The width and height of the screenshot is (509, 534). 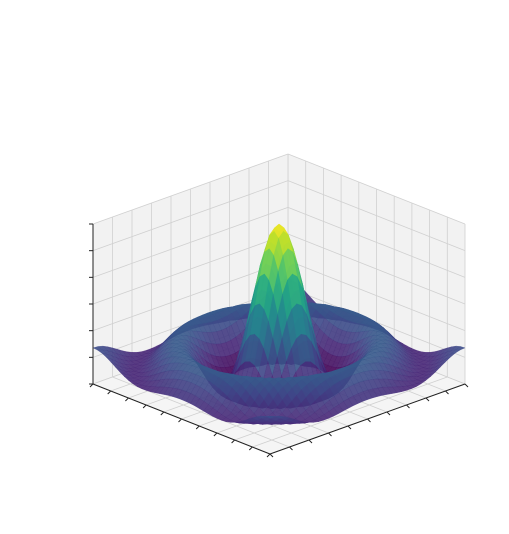 I want to click on surface-facet, so click(x=270, y=417).